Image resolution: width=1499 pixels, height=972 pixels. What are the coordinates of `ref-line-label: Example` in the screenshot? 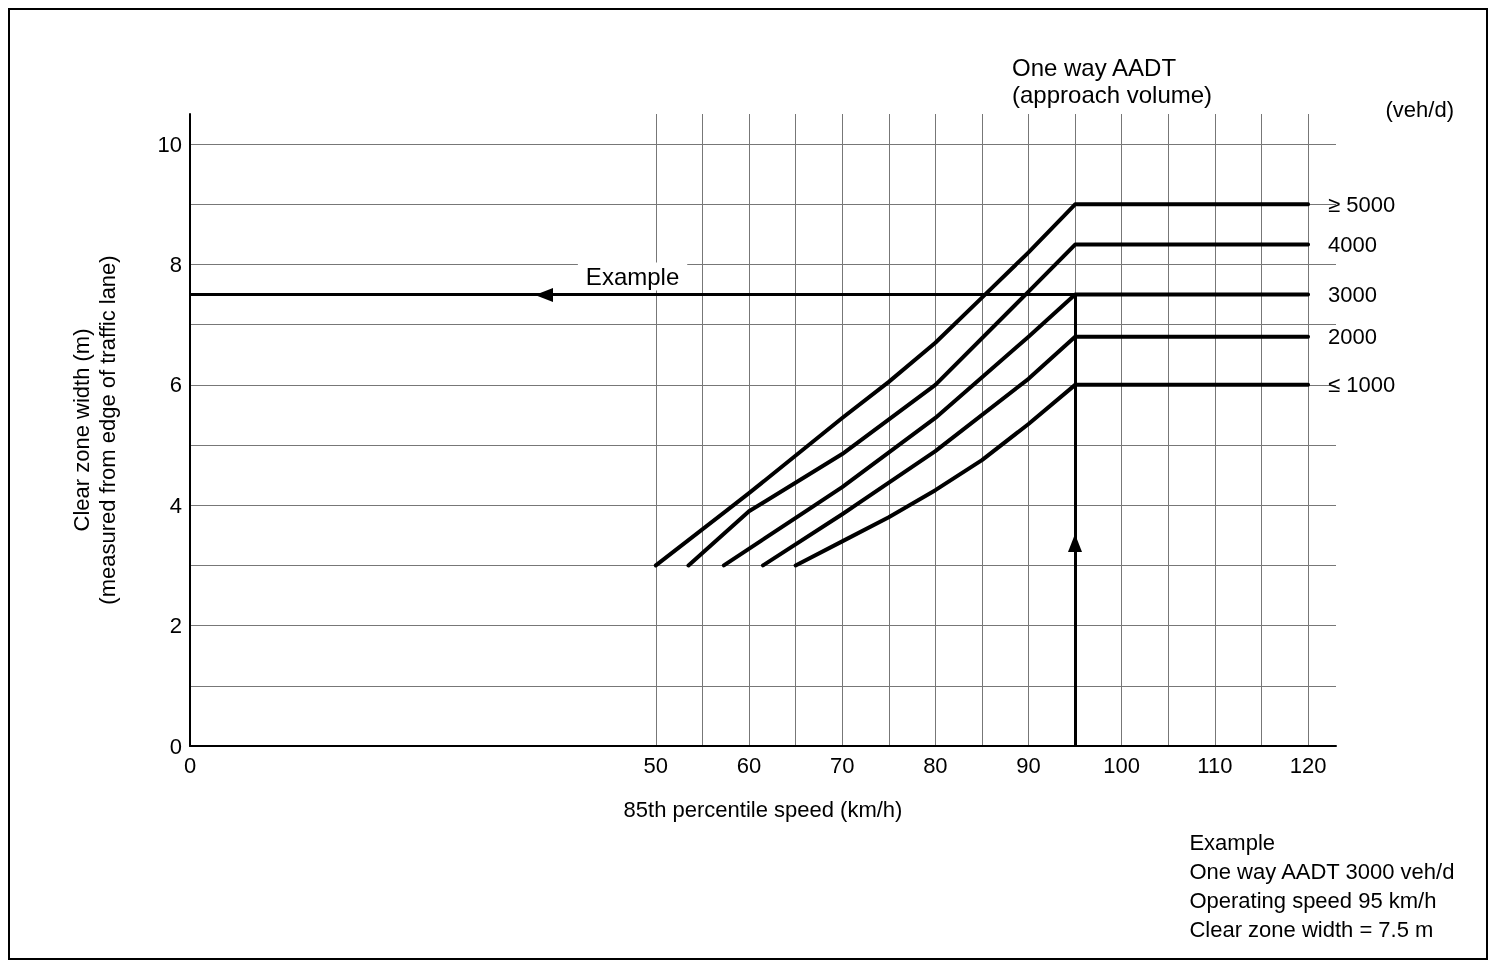 It's located at (632, 277).